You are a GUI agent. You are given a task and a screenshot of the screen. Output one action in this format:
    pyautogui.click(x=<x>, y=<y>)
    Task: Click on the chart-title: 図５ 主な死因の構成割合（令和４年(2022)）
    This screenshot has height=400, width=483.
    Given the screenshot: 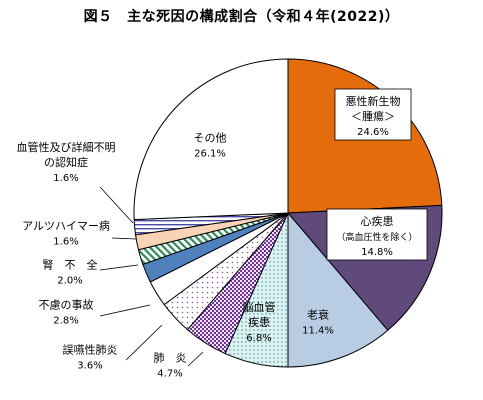 What is the action you would take?
    pyautogui.click(x=241, y=17)
    